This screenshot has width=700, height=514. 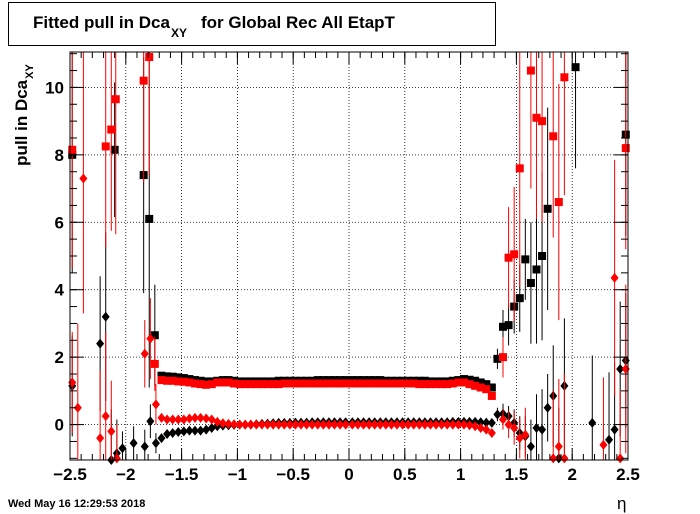 What do you see at coordinates (125, 474) in the screenshot?
I see `x-tick-label: −2` at bounding box center [125, 474].